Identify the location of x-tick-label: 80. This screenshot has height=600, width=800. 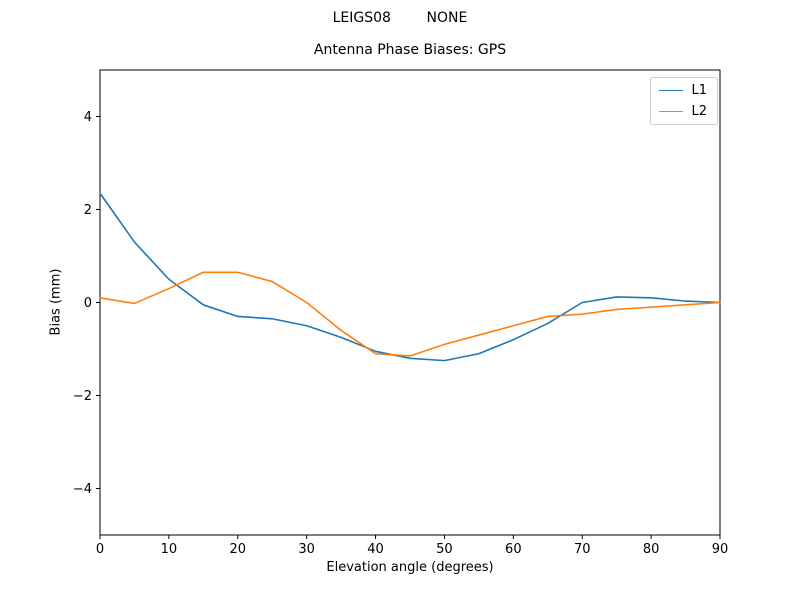
(651, 549).